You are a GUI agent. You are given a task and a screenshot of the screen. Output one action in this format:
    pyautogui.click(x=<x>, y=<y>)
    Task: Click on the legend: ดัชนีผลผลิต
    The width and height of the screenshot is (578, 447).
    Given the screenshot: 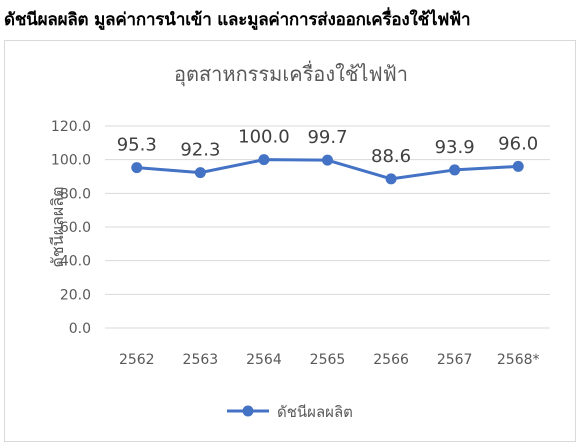 What is the action you would take?
    pyautogui.click(x=290, y=412)
    